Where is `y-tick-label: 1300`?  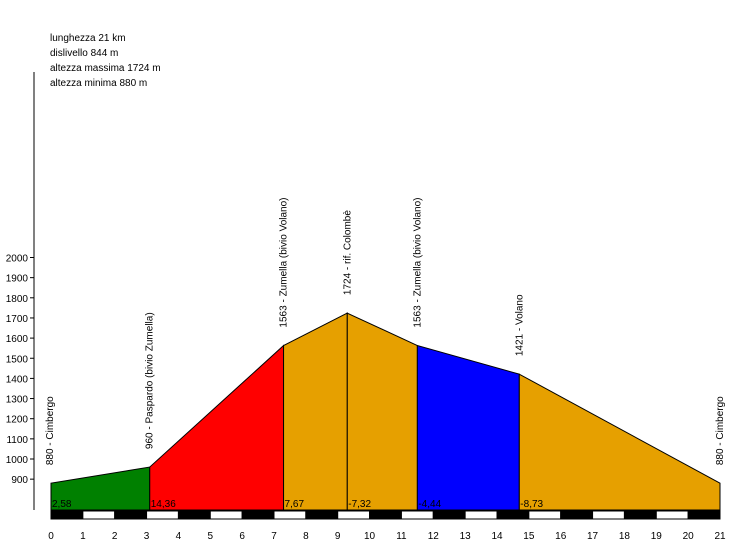
y-tick-label: 1300 is located at coordinates (17, 400).